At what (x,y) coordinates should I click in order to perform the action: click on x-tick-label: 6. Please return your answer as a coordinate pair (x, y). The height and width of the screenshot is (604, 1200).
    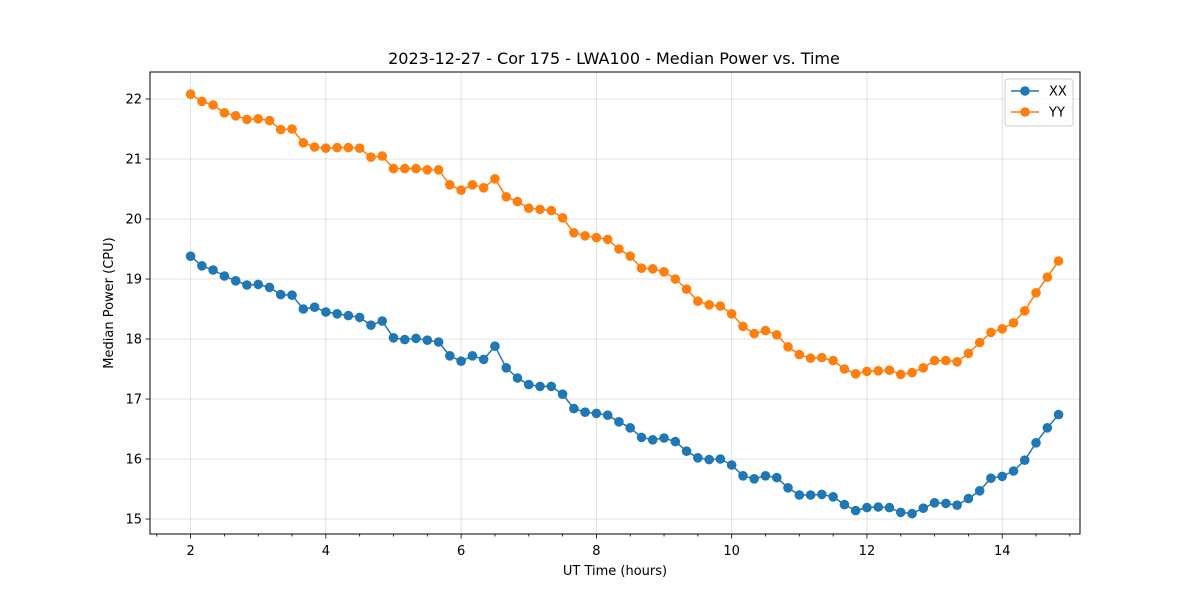
    Looking at the image, I should click on (461, 551).